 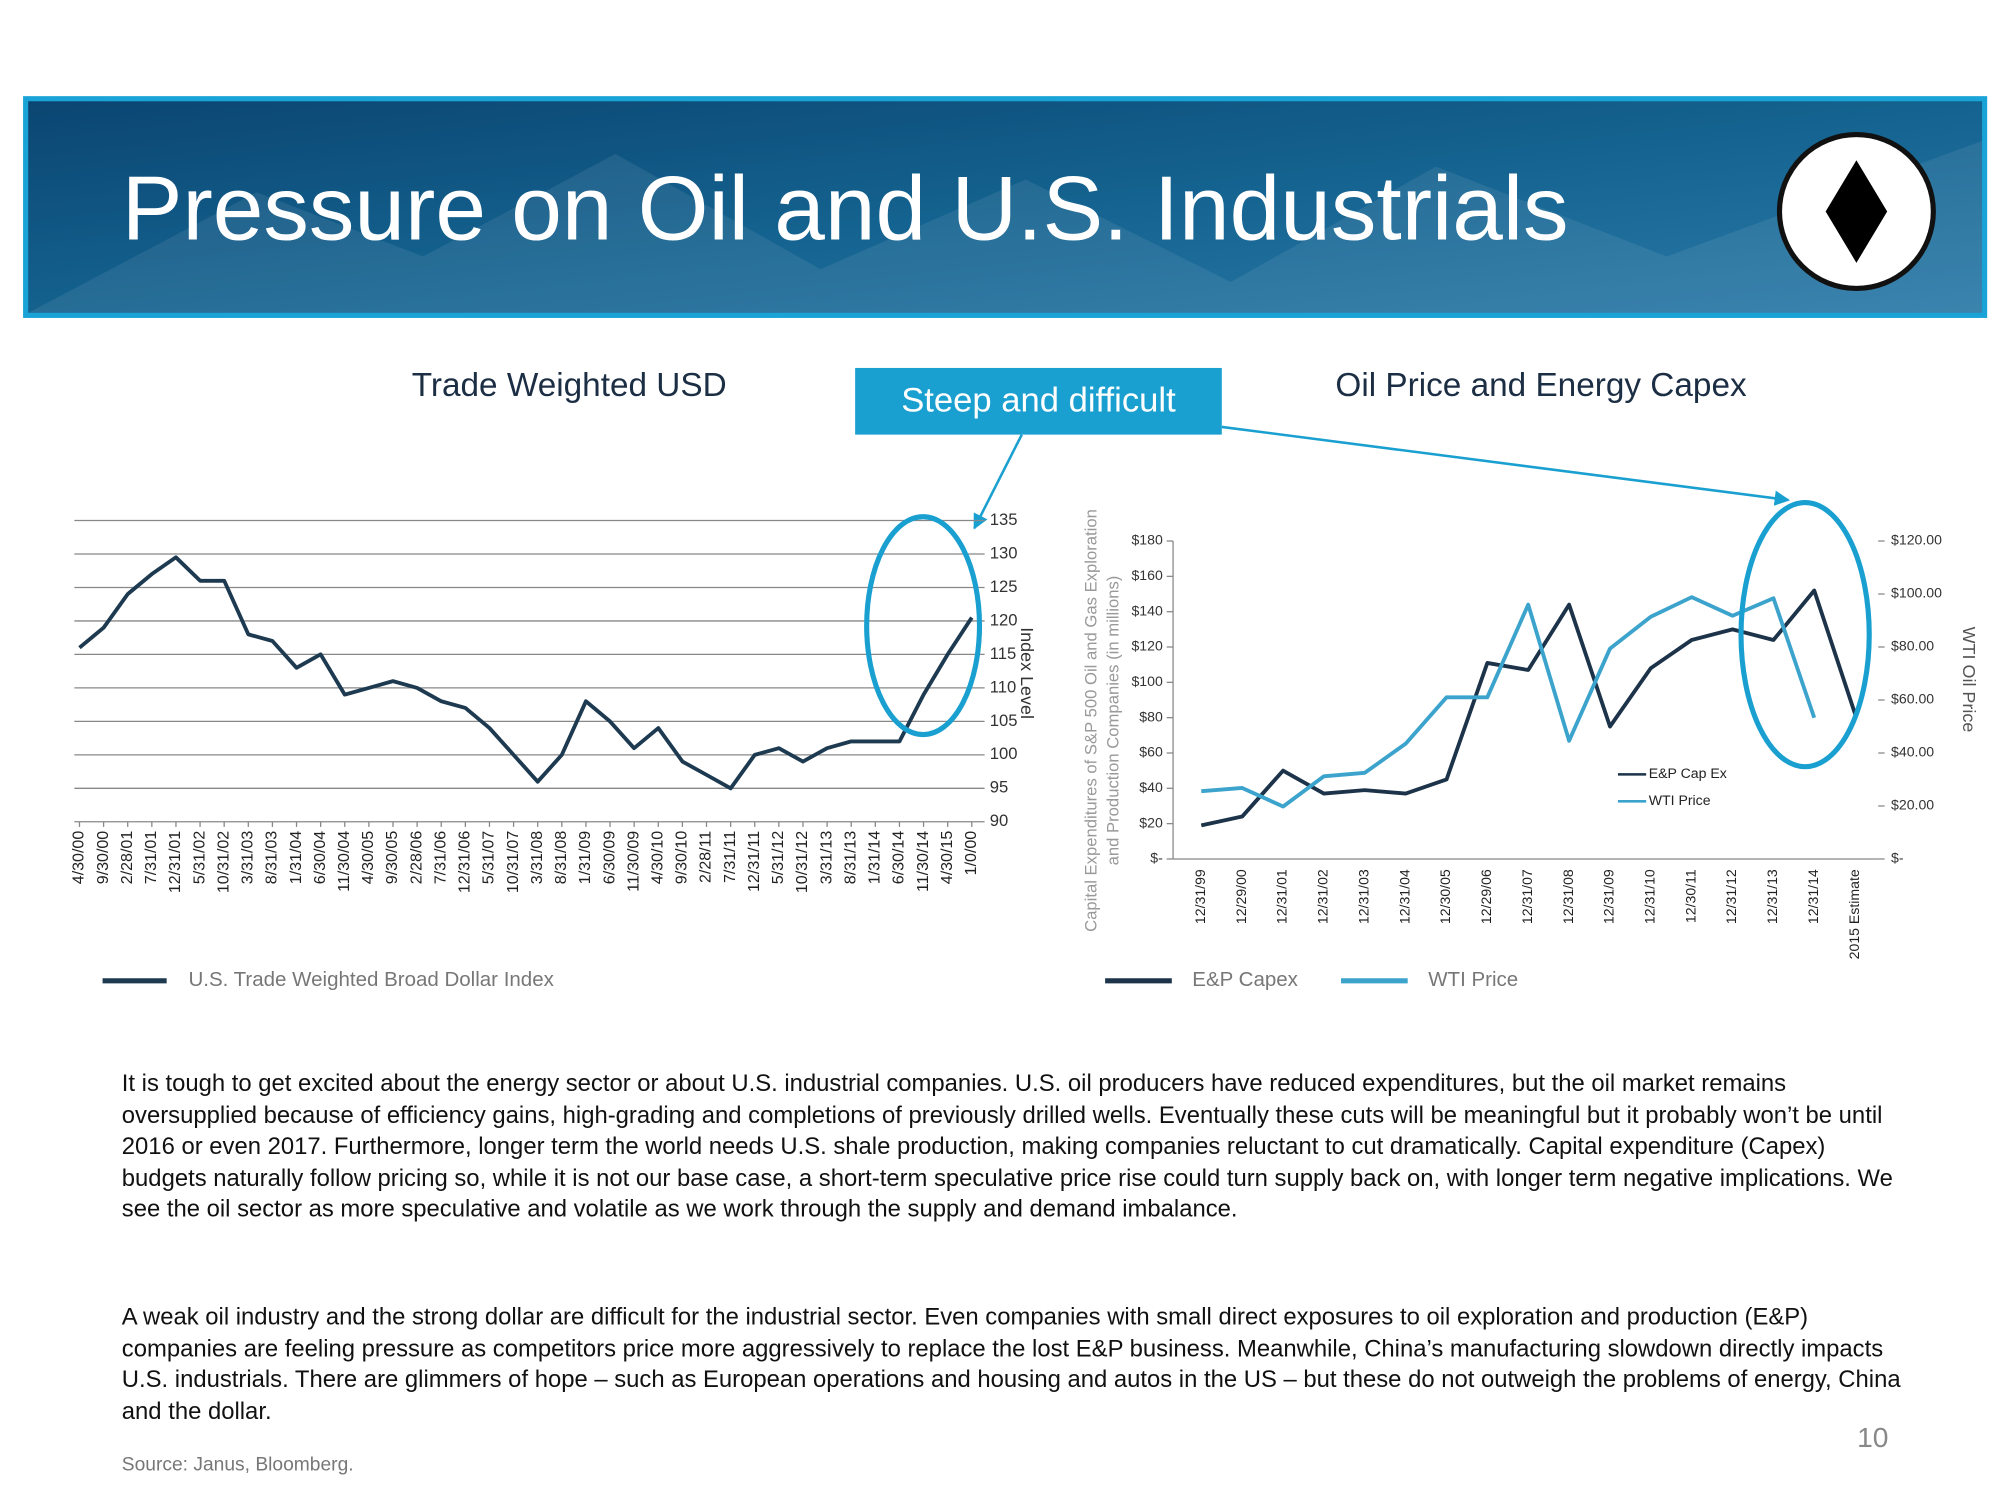 I want to click on x-tick-label: 1/31/09, so click(x=585, y=858).